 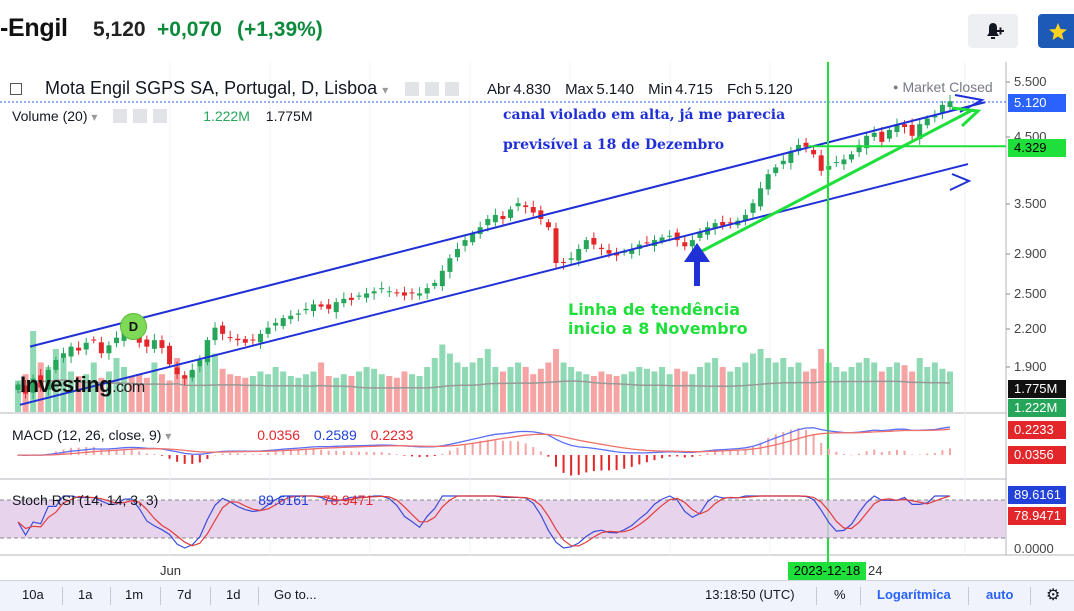 What do you see at coordinates (170, 570) in the screenshot?
I see `x-tick-jun: Jun` at bounding box center [170, 570].